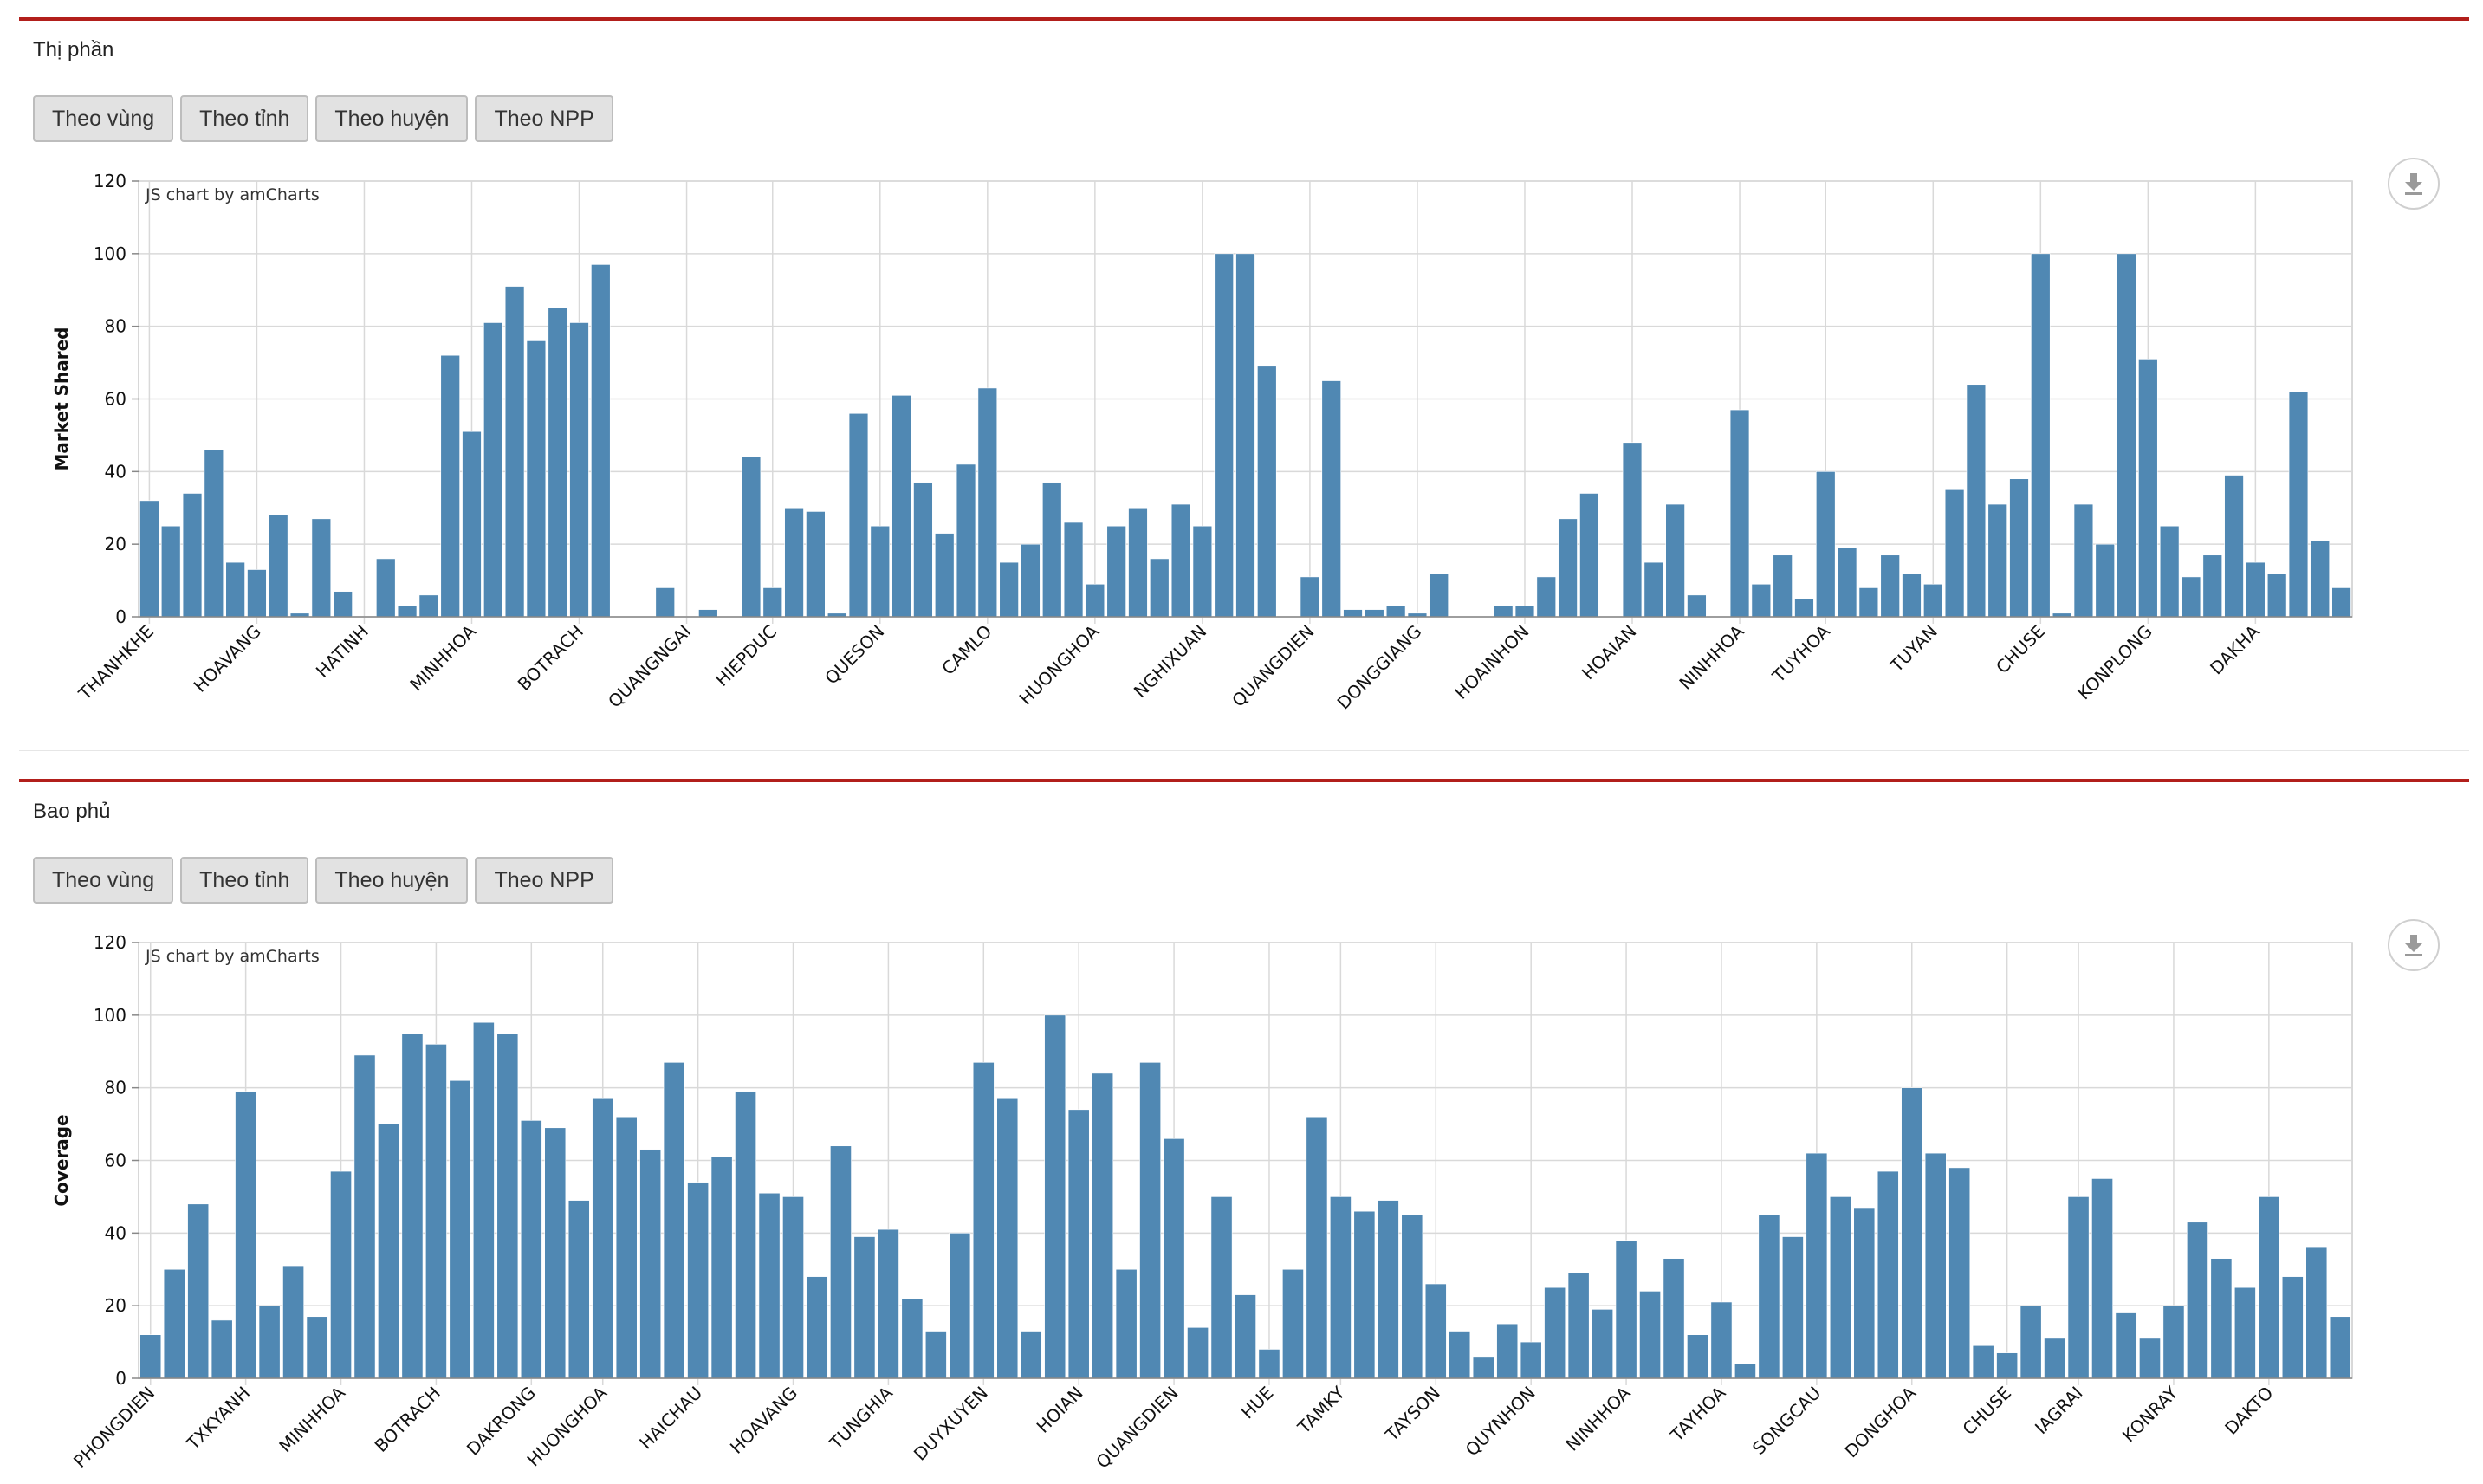  Describe the element at coordinates (103, 880) in the screenshot. I see `by-region-button: Theo vùng` at that location.